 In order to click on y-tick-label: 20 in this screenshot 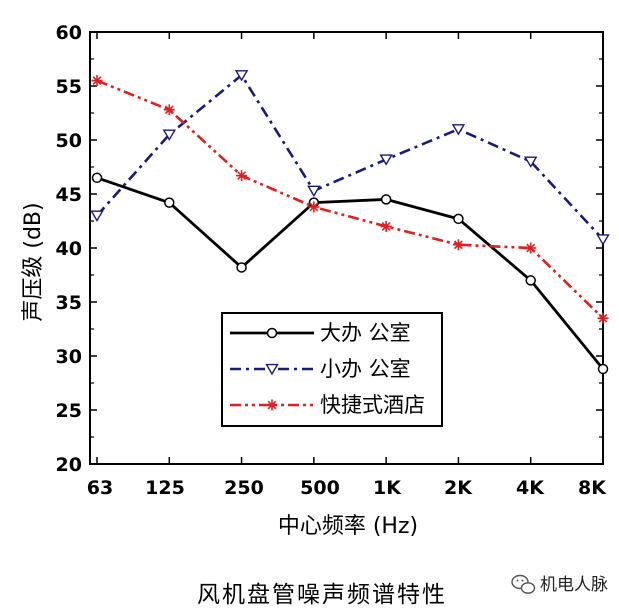, I will do `click(69, 465)`.